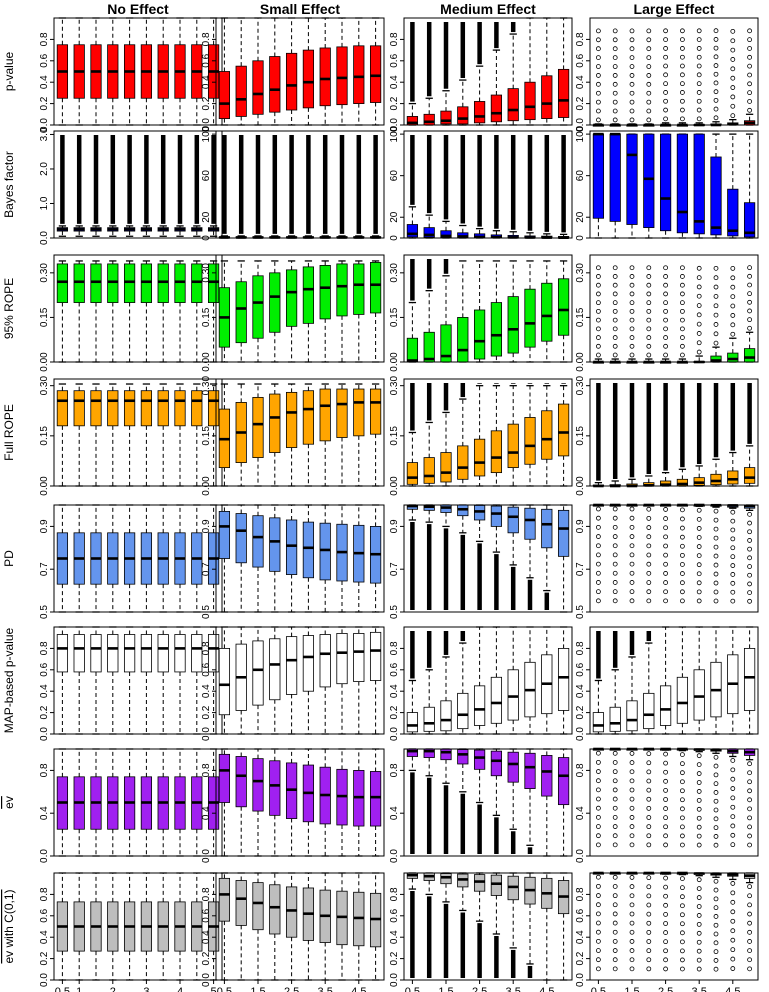 The height and width of the screenshot is (992, 769). What do you see at coordinates (9, 432) in the screenshot?
I see `row-label: Full ROPE` at bounding box center [9, 432].